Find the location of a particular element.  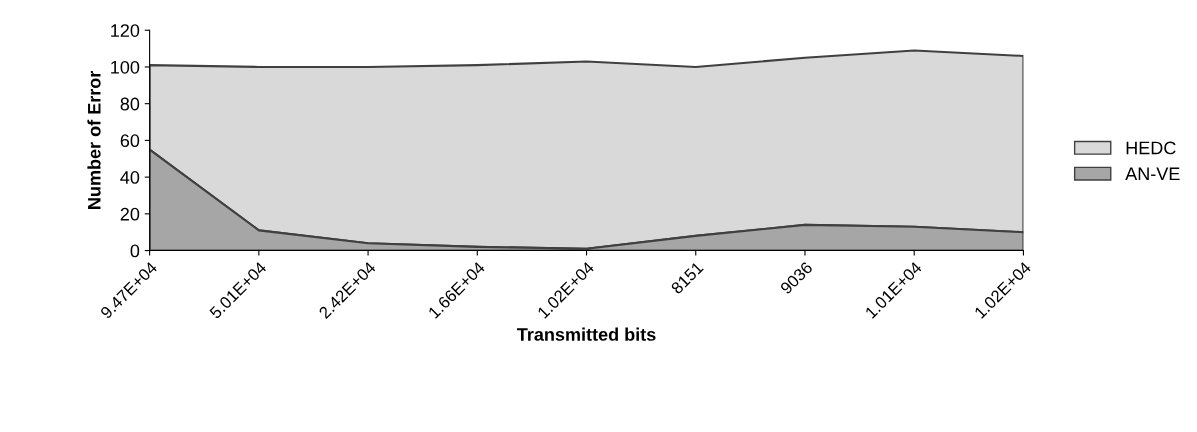

legend-label: HEDC is located at coordinates (1151, 148).